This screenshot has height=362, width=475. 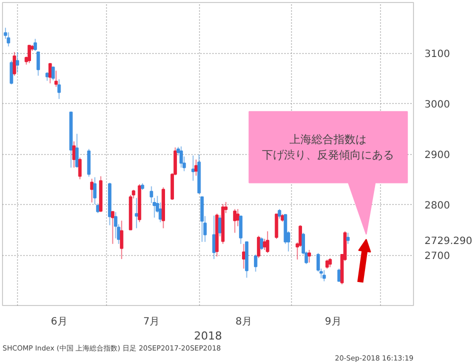 I want to click on y-tick-label: 2729.290, so click(x=448, y=242).